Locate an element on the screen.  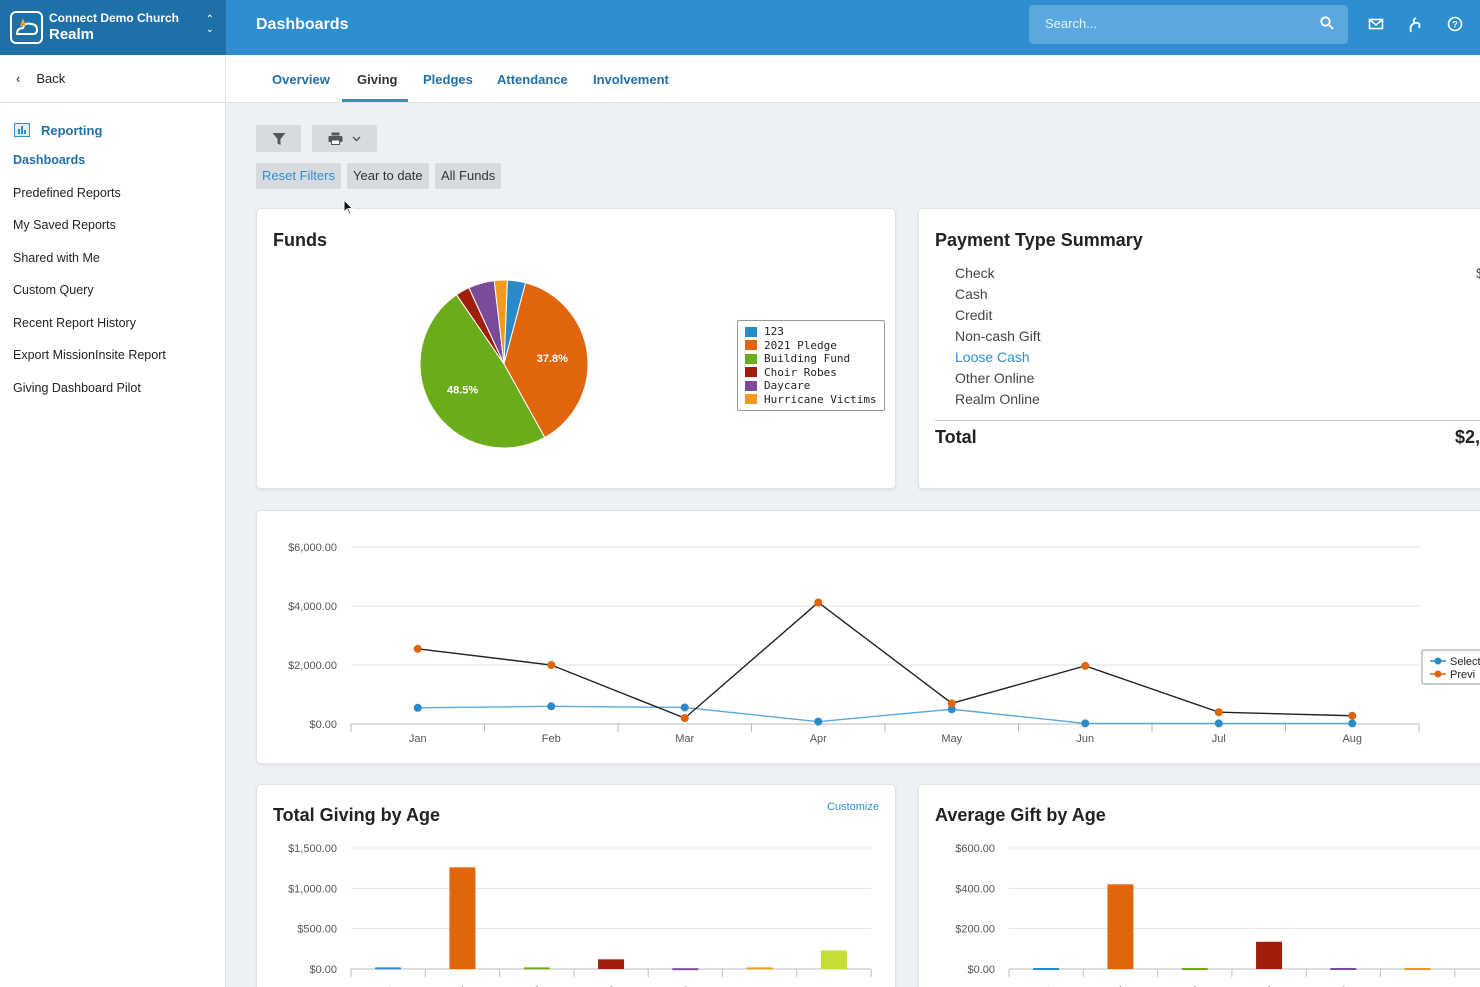
filter-icon is located at coordinates (278, 138).